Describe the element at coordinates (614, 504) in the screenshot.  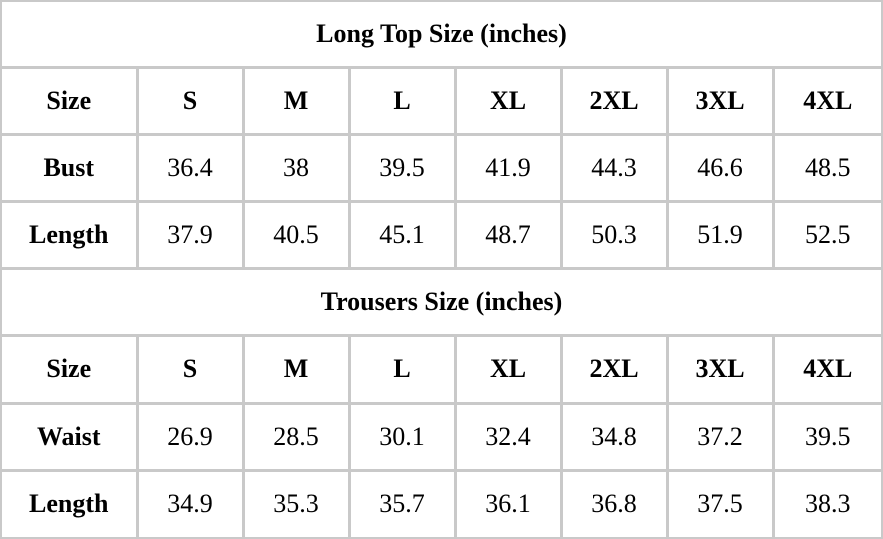
I see `size-value: 36.8` at that location.